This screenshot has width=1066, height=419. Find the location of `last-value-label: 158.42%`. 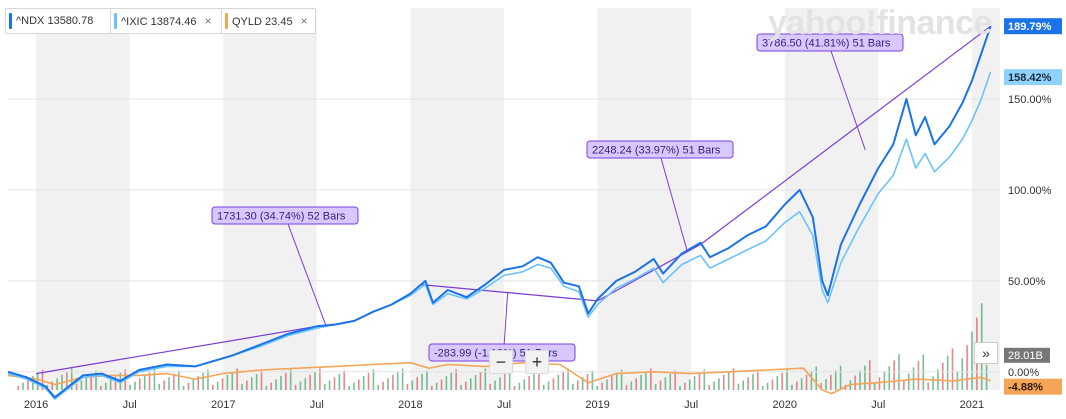

last-value-label: 158.42% is located at coordinates (1030, 78).